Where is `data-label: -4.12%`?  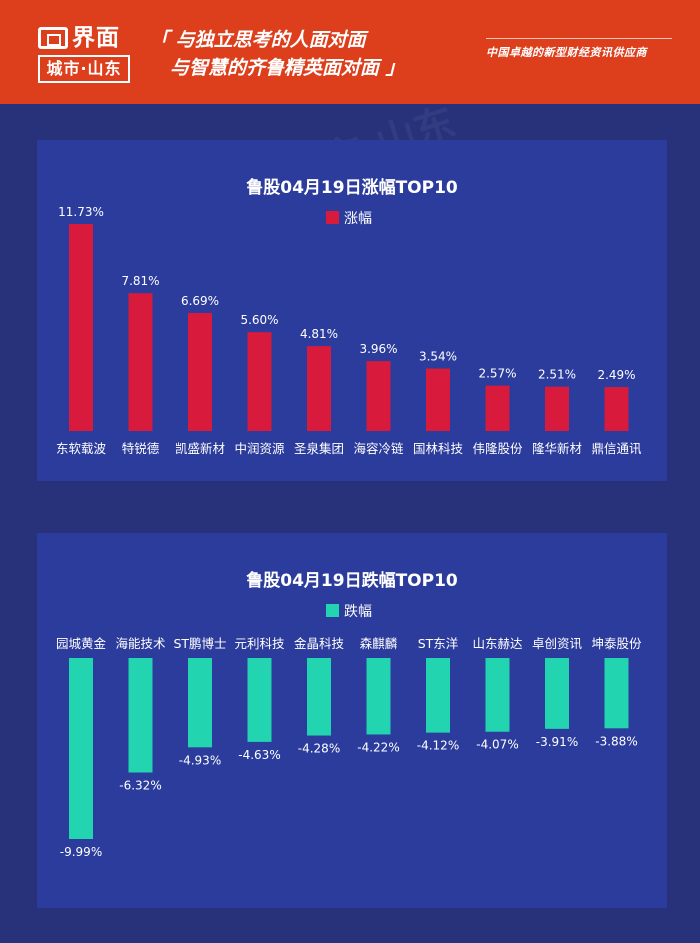 data-label: -4.12% is located at coordinates (438, 746).